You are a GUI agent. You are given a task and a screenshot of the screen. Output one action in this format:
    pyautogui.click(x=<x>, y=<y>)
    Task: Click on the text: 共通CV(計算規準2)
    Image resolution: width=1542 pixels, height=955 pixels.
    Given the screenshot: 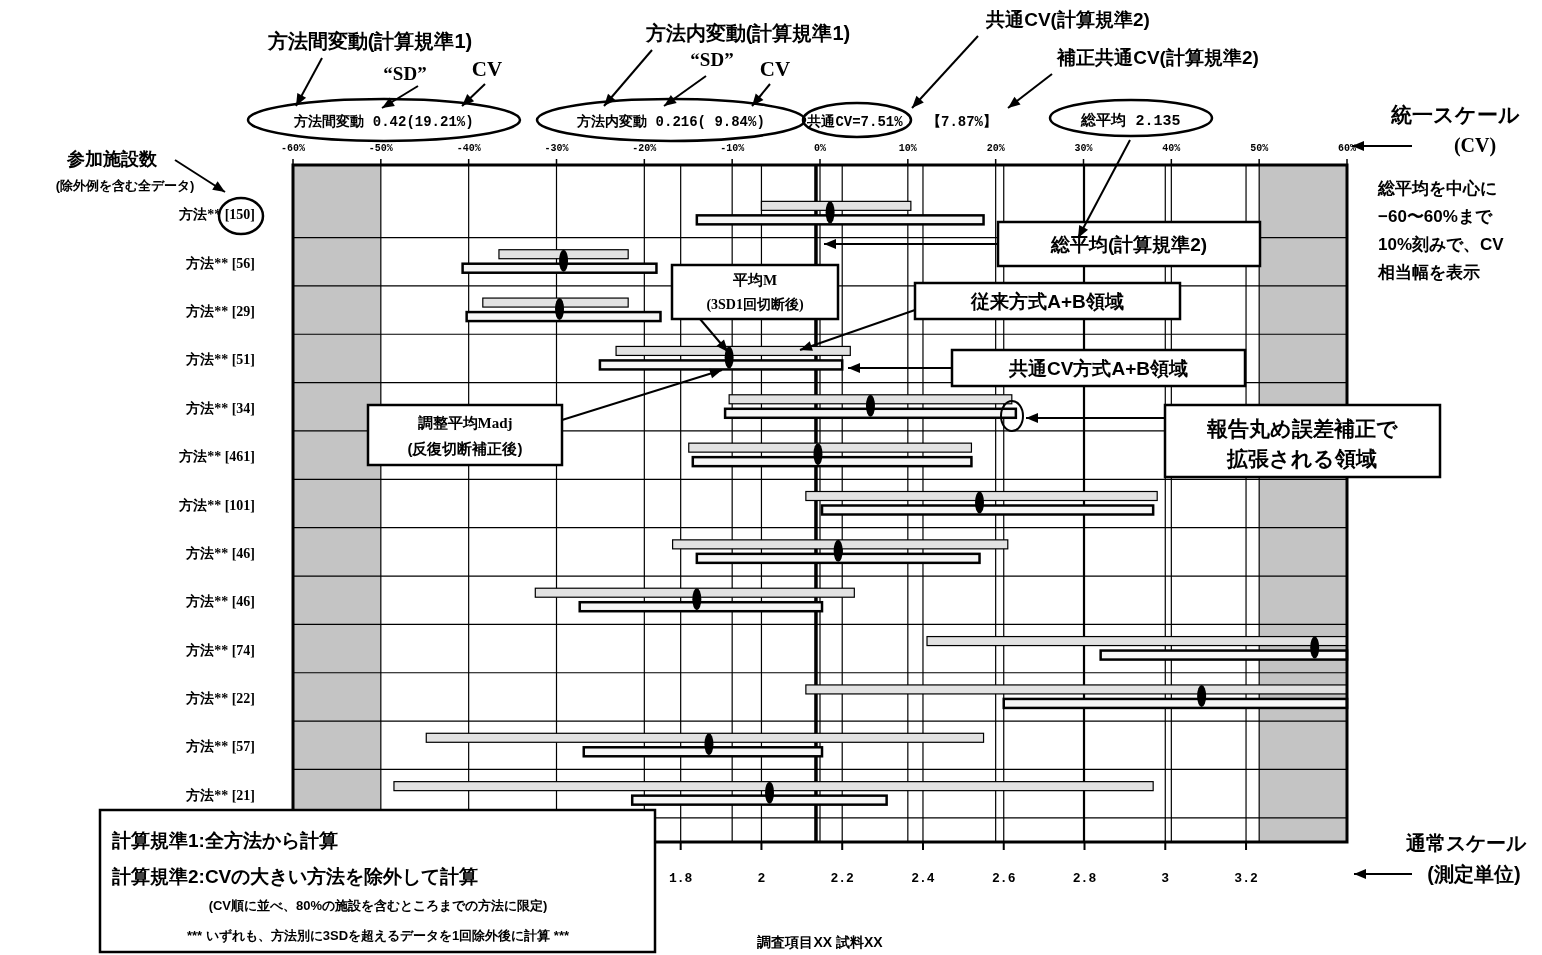 What is the action you would take?
    pyautogui.click(x=1067, y=19)
    